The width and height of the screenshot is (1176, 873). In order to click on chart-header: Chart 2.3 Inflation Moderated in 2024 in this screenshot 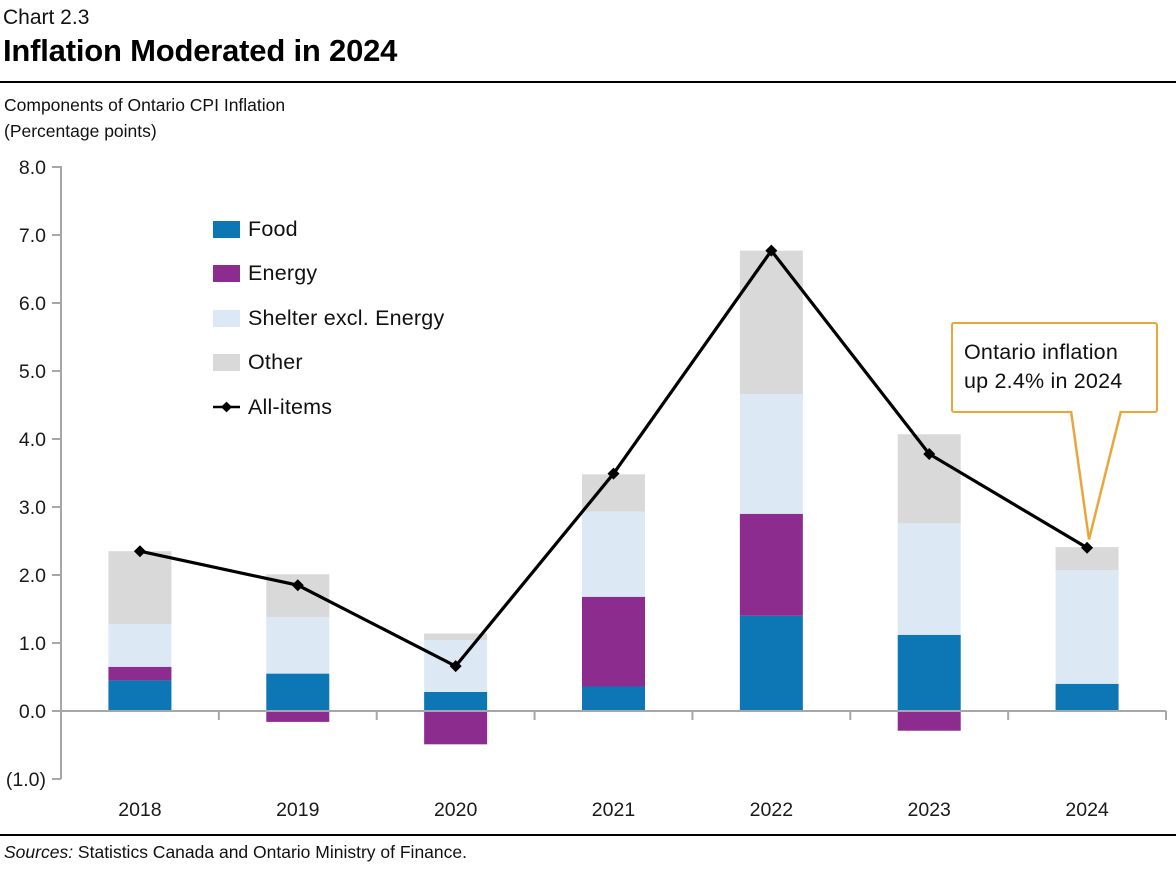, I will do `click(200, 37)`.